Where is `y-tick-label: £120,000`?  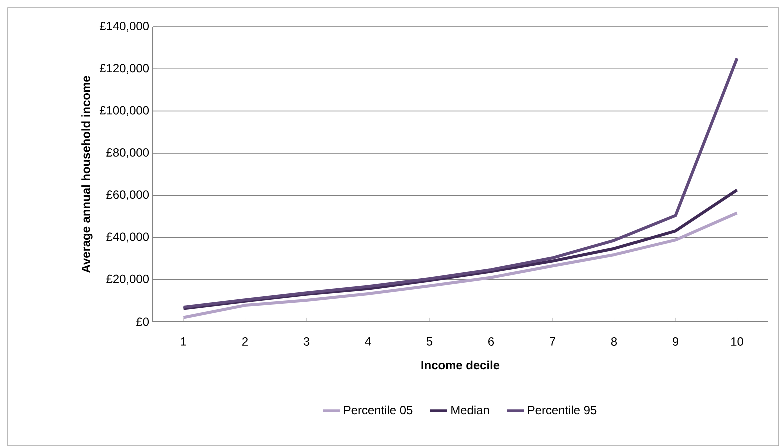 y-tick-label: £120,000 is located at coordinates (125, 69).